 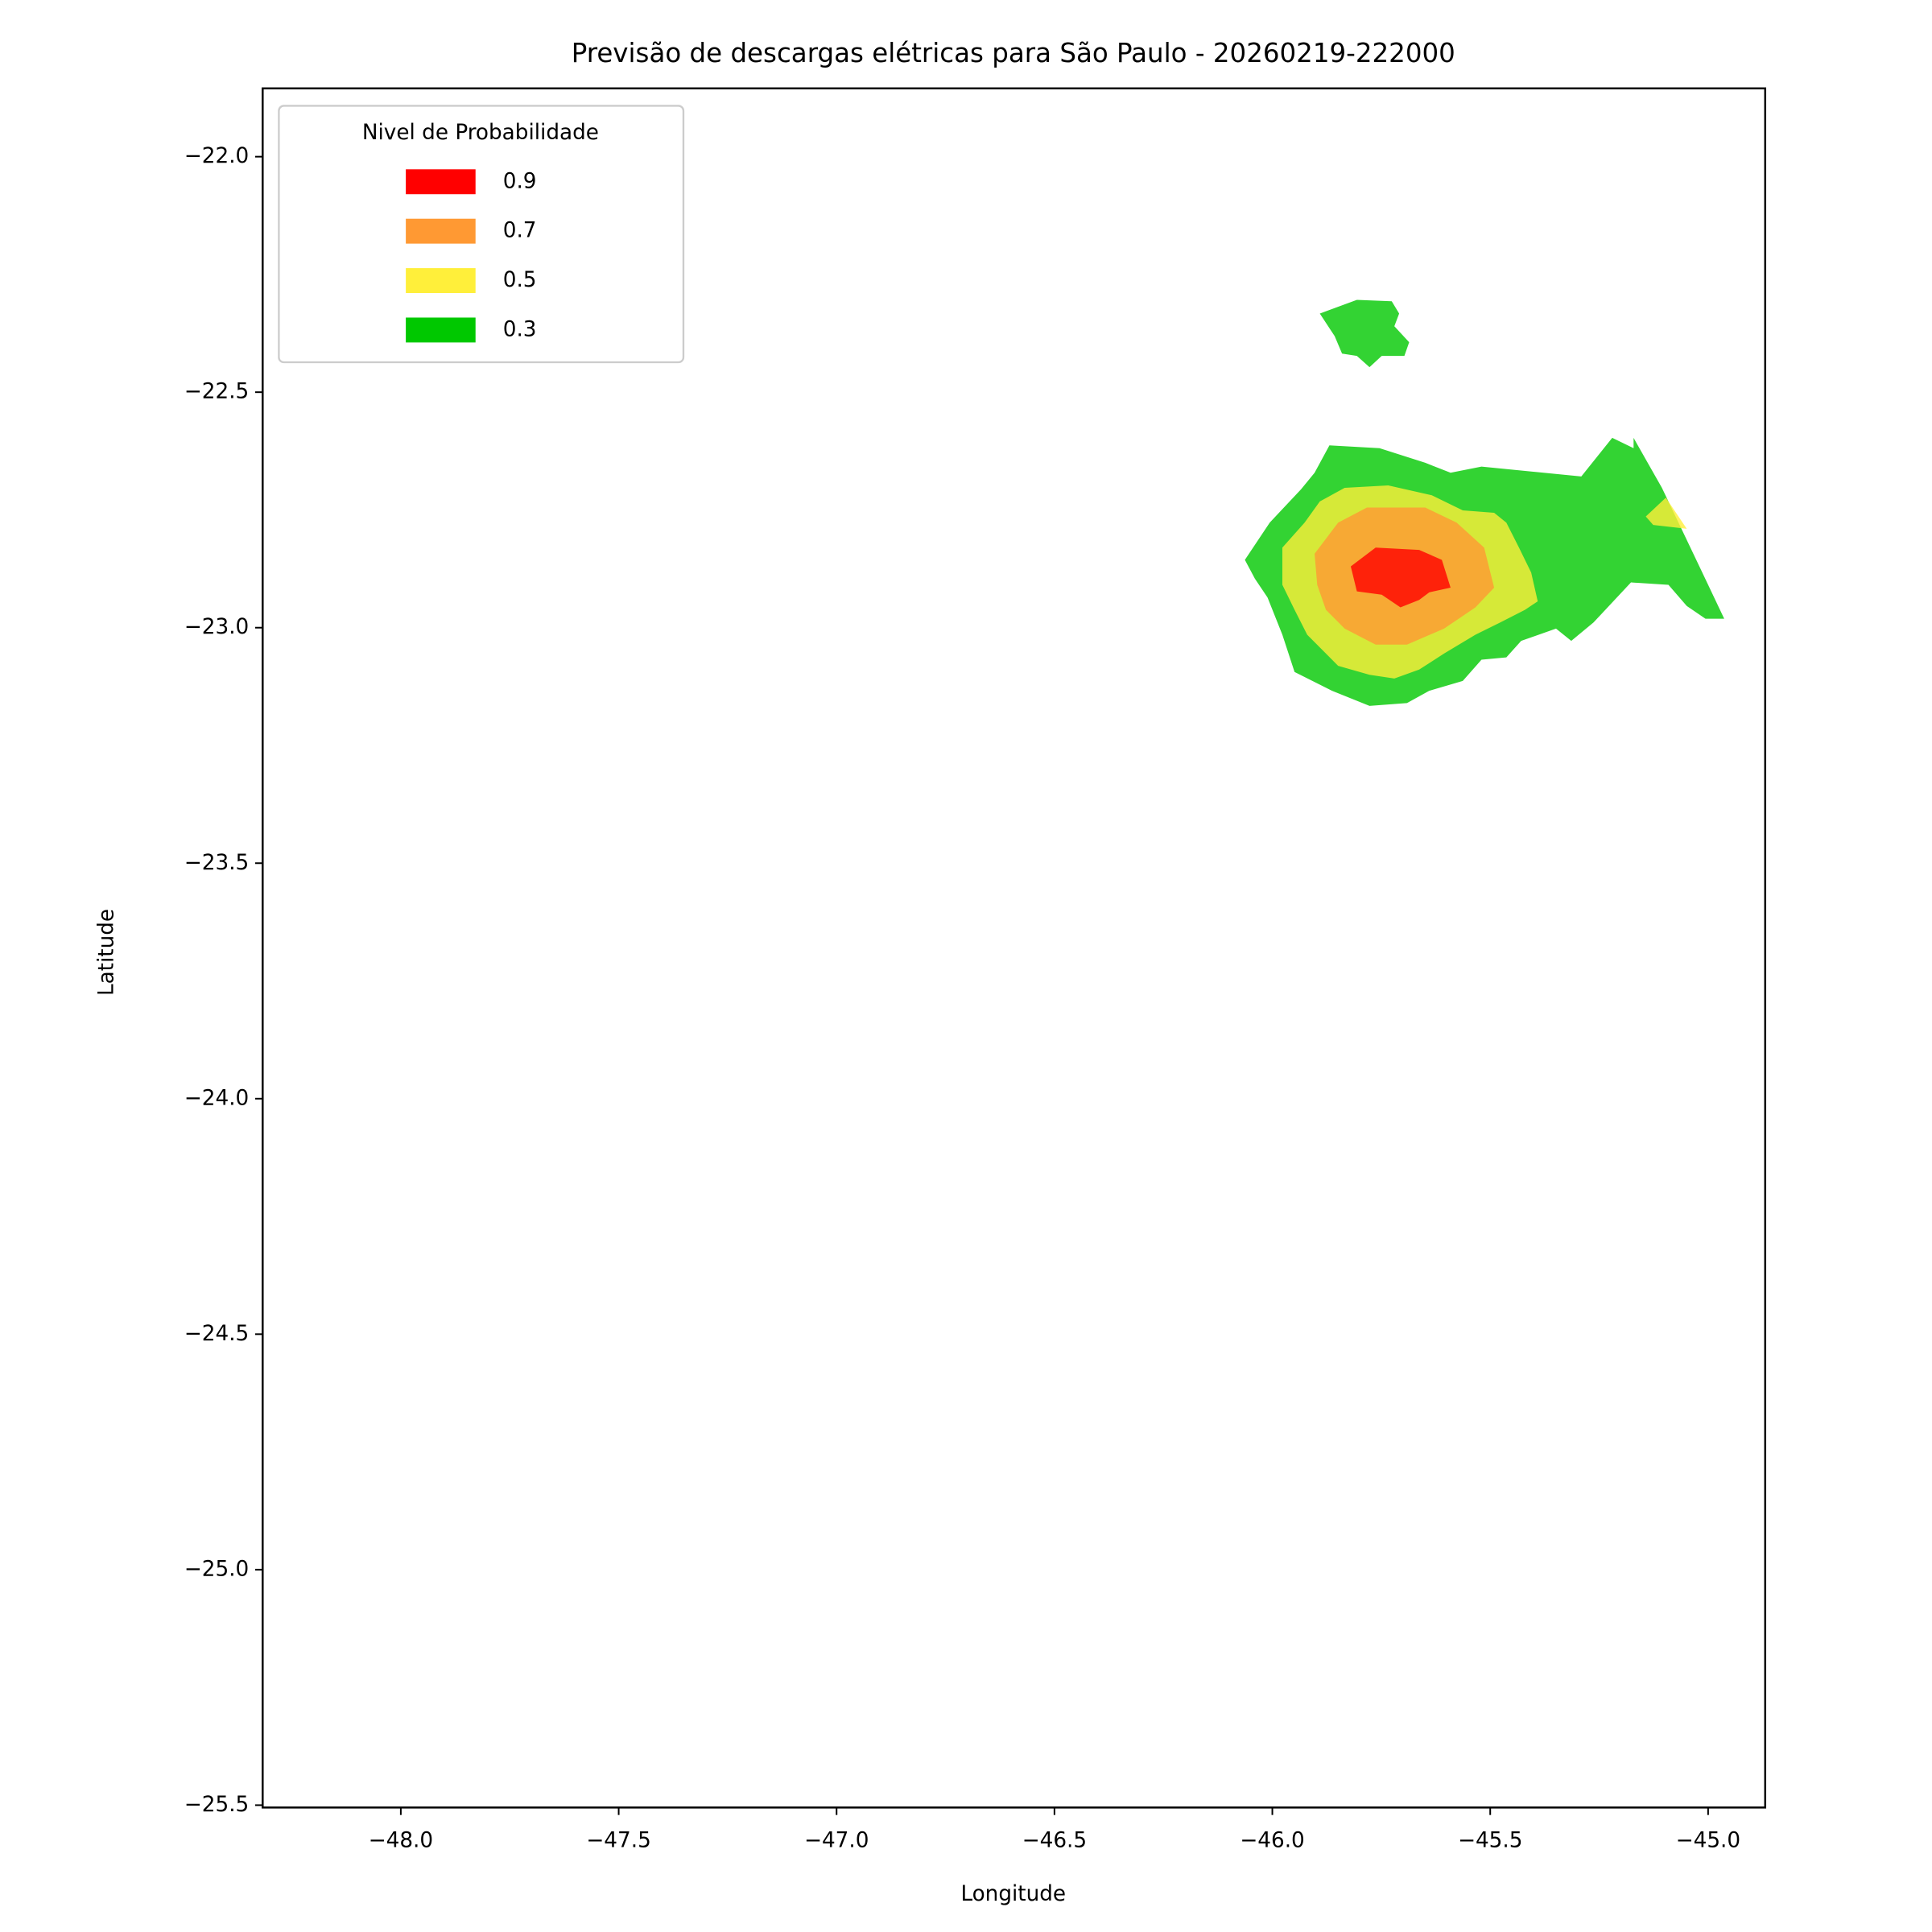 What do you see at coordinates (217, 1569) in the screenshot?
I see `y-tick-label: −25.0` at bounding box center [217, 1569].